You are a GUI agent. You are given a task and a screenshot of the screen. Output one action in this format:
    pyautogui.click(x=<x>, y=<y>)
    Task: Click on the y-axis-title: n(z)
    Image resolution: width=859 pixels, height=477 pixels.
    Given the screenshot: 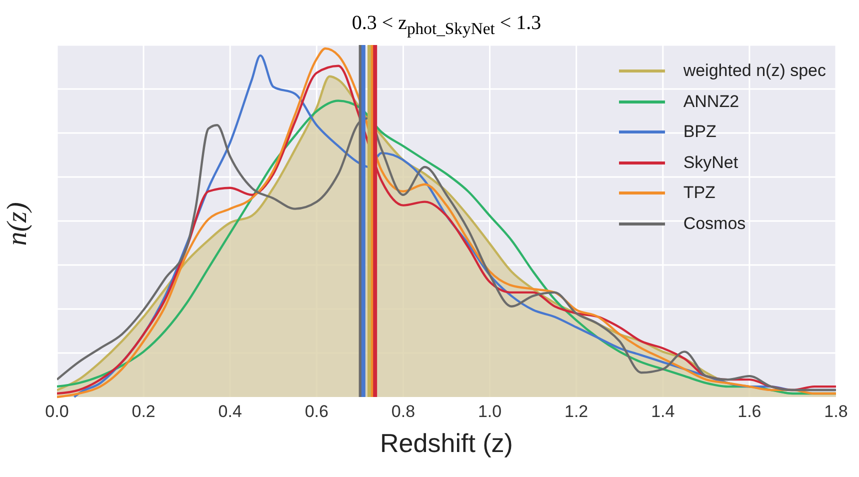 What is the action you would take?
    pyautogui.click(x=18, y=224)
    